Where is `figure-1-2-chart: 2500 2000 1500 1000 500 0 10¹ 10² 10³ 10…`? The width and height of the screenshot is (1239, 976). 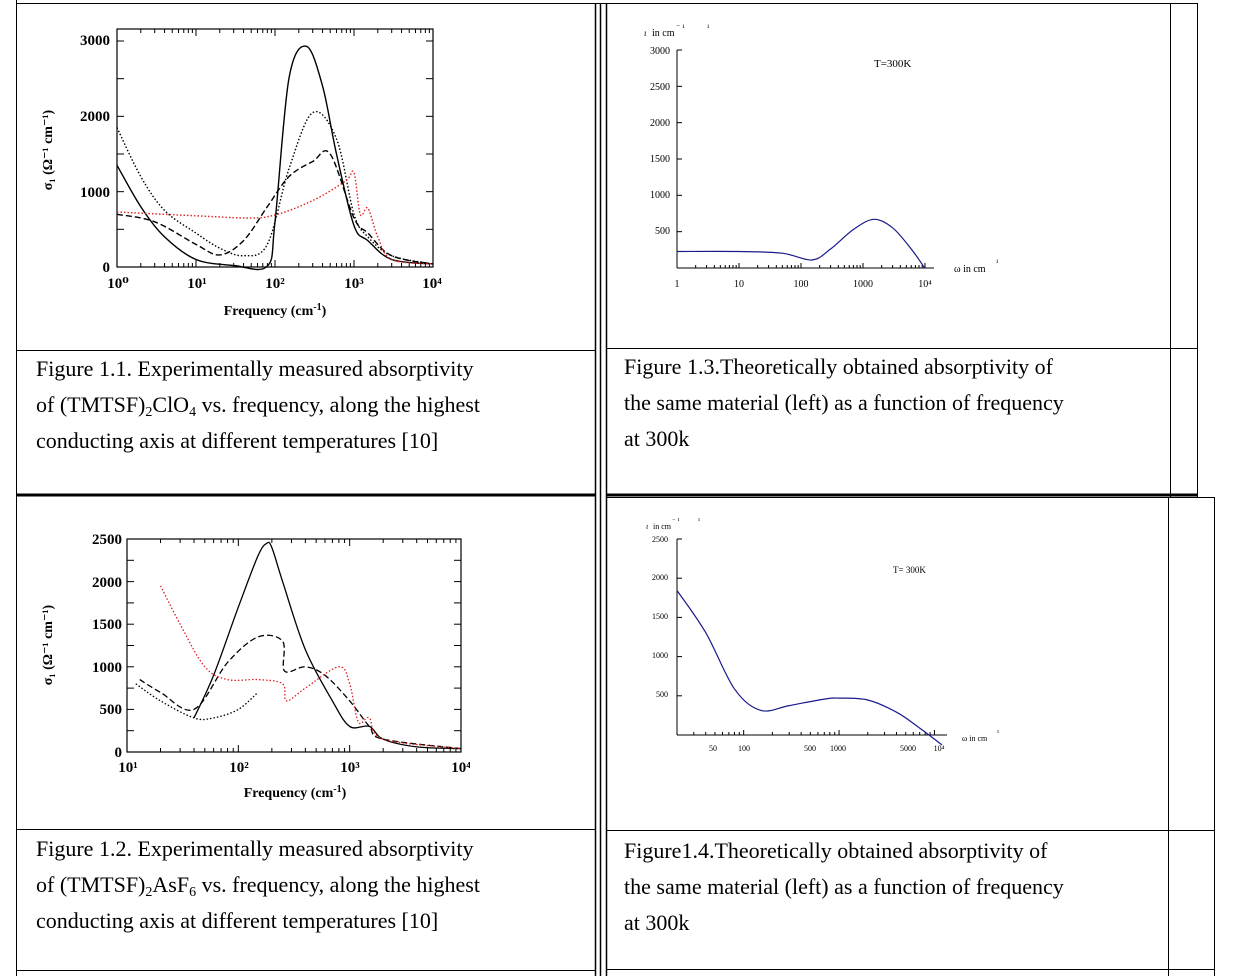 figure-1-2-chart: 2500 2000 1500 1000 500 0 10¹ 10² 10³ 10… is located at coordinates (255, 666).